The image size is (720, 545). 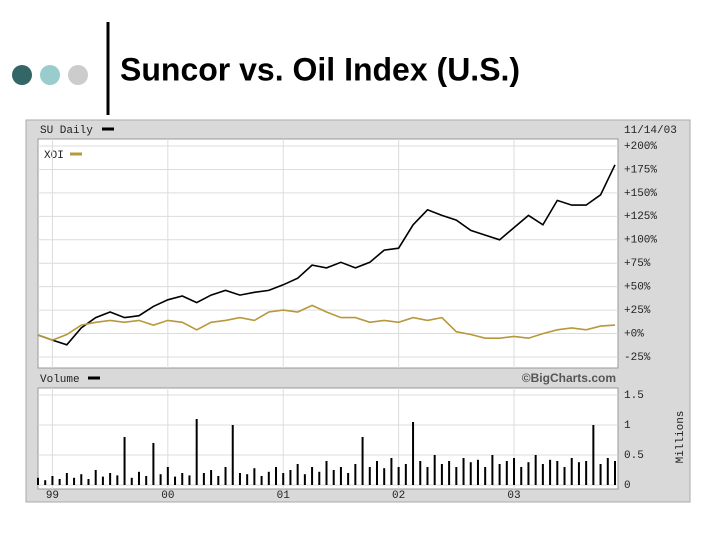 What do you see at coordinates (650, 131) in the screenshot?
I see `date-label: 11/14/03` at bounding box center [650, 131].